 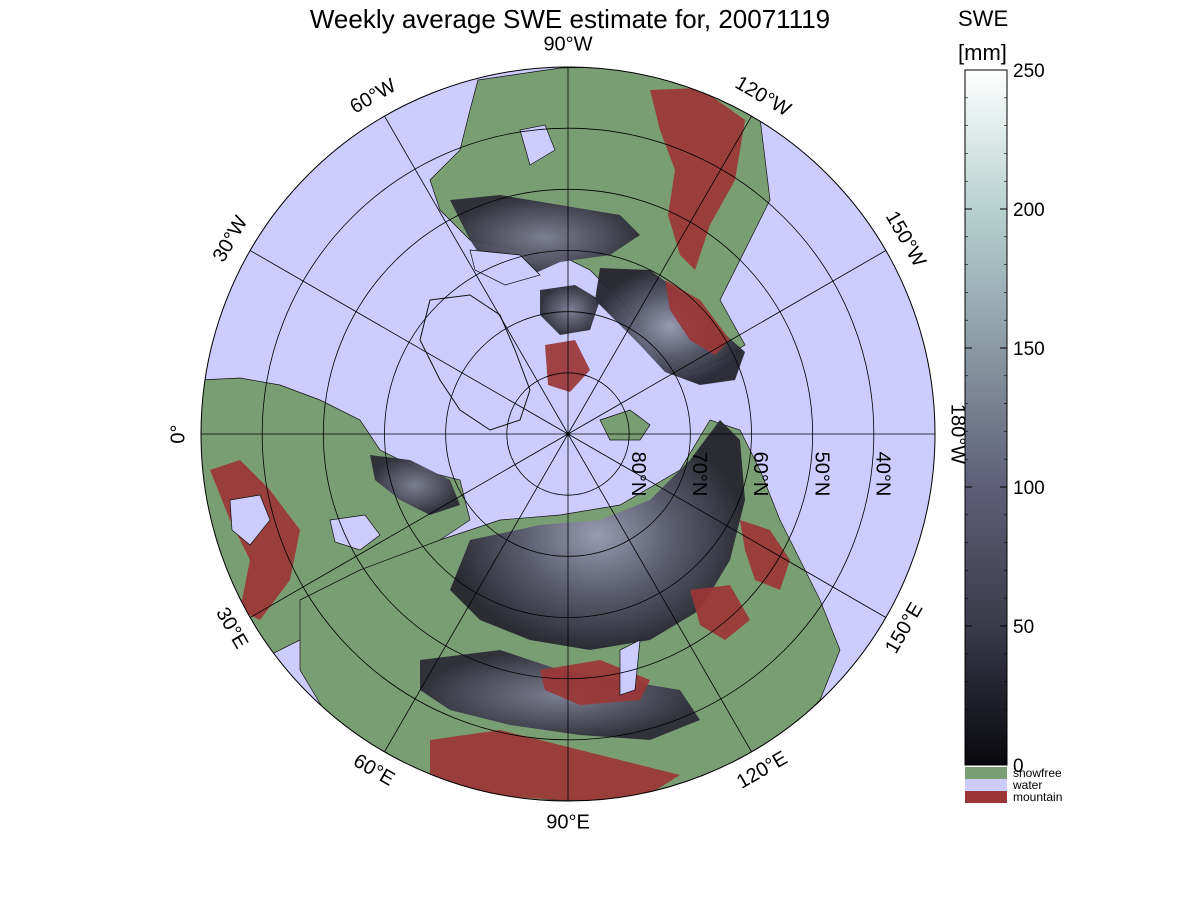 I want to click on north-america-region, so click(x=600, y=229).